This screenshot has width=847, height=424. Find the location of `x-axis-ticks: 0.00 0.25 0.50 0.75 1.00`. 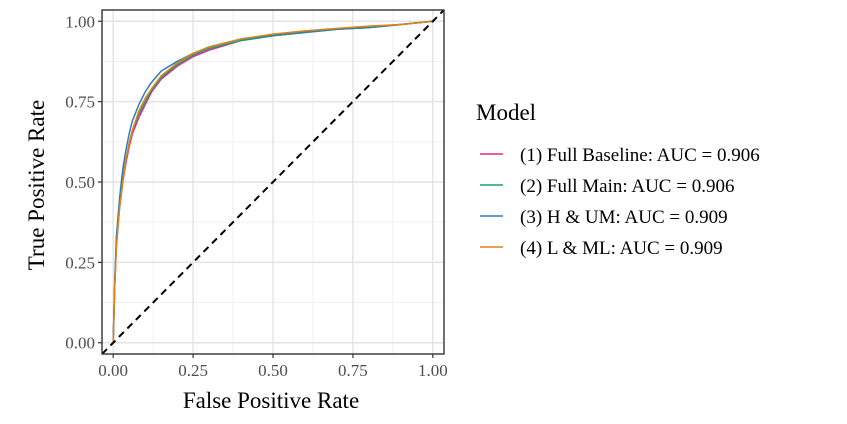

x-axis-ticks: 0.00 0.25 0.50 0.75 1.00 is located at coordinates (273, 367).